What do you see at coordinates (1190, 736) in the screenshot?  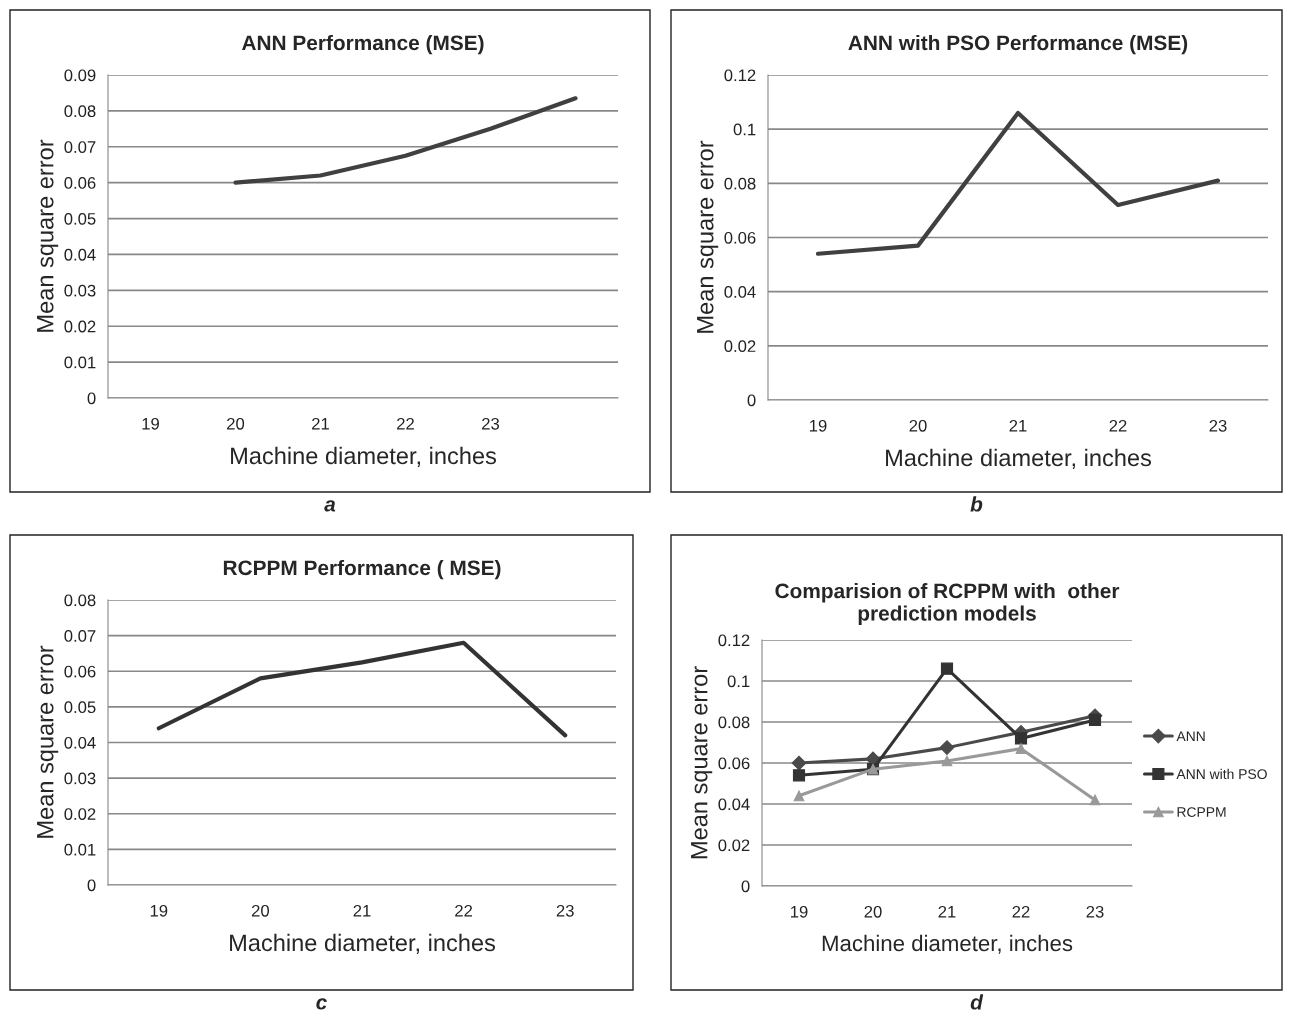 I see `legend-label: ANN` at bounding box center [1190, 736].